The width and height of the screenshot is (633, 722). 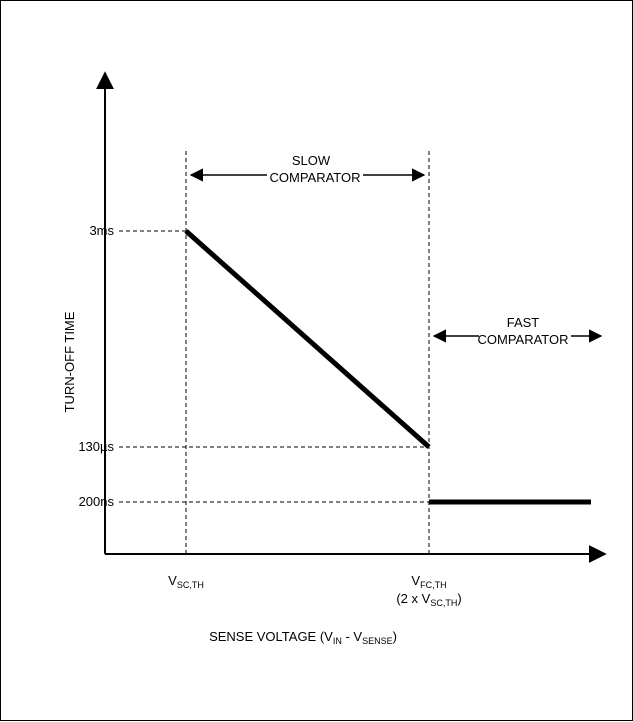 What do you see at coordinates (428, 599) in the screenshot?
I see `x-tick-vfc-note: (2 x VSC,TH)` at bounding box center [428, 599].